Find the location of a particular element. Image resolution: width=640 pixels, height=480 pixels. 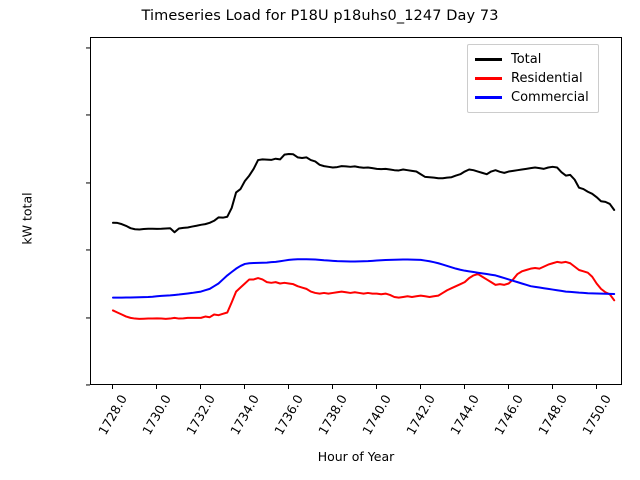

x-axis-tick-label: 1738.0 is located at coordinates (332, 415).